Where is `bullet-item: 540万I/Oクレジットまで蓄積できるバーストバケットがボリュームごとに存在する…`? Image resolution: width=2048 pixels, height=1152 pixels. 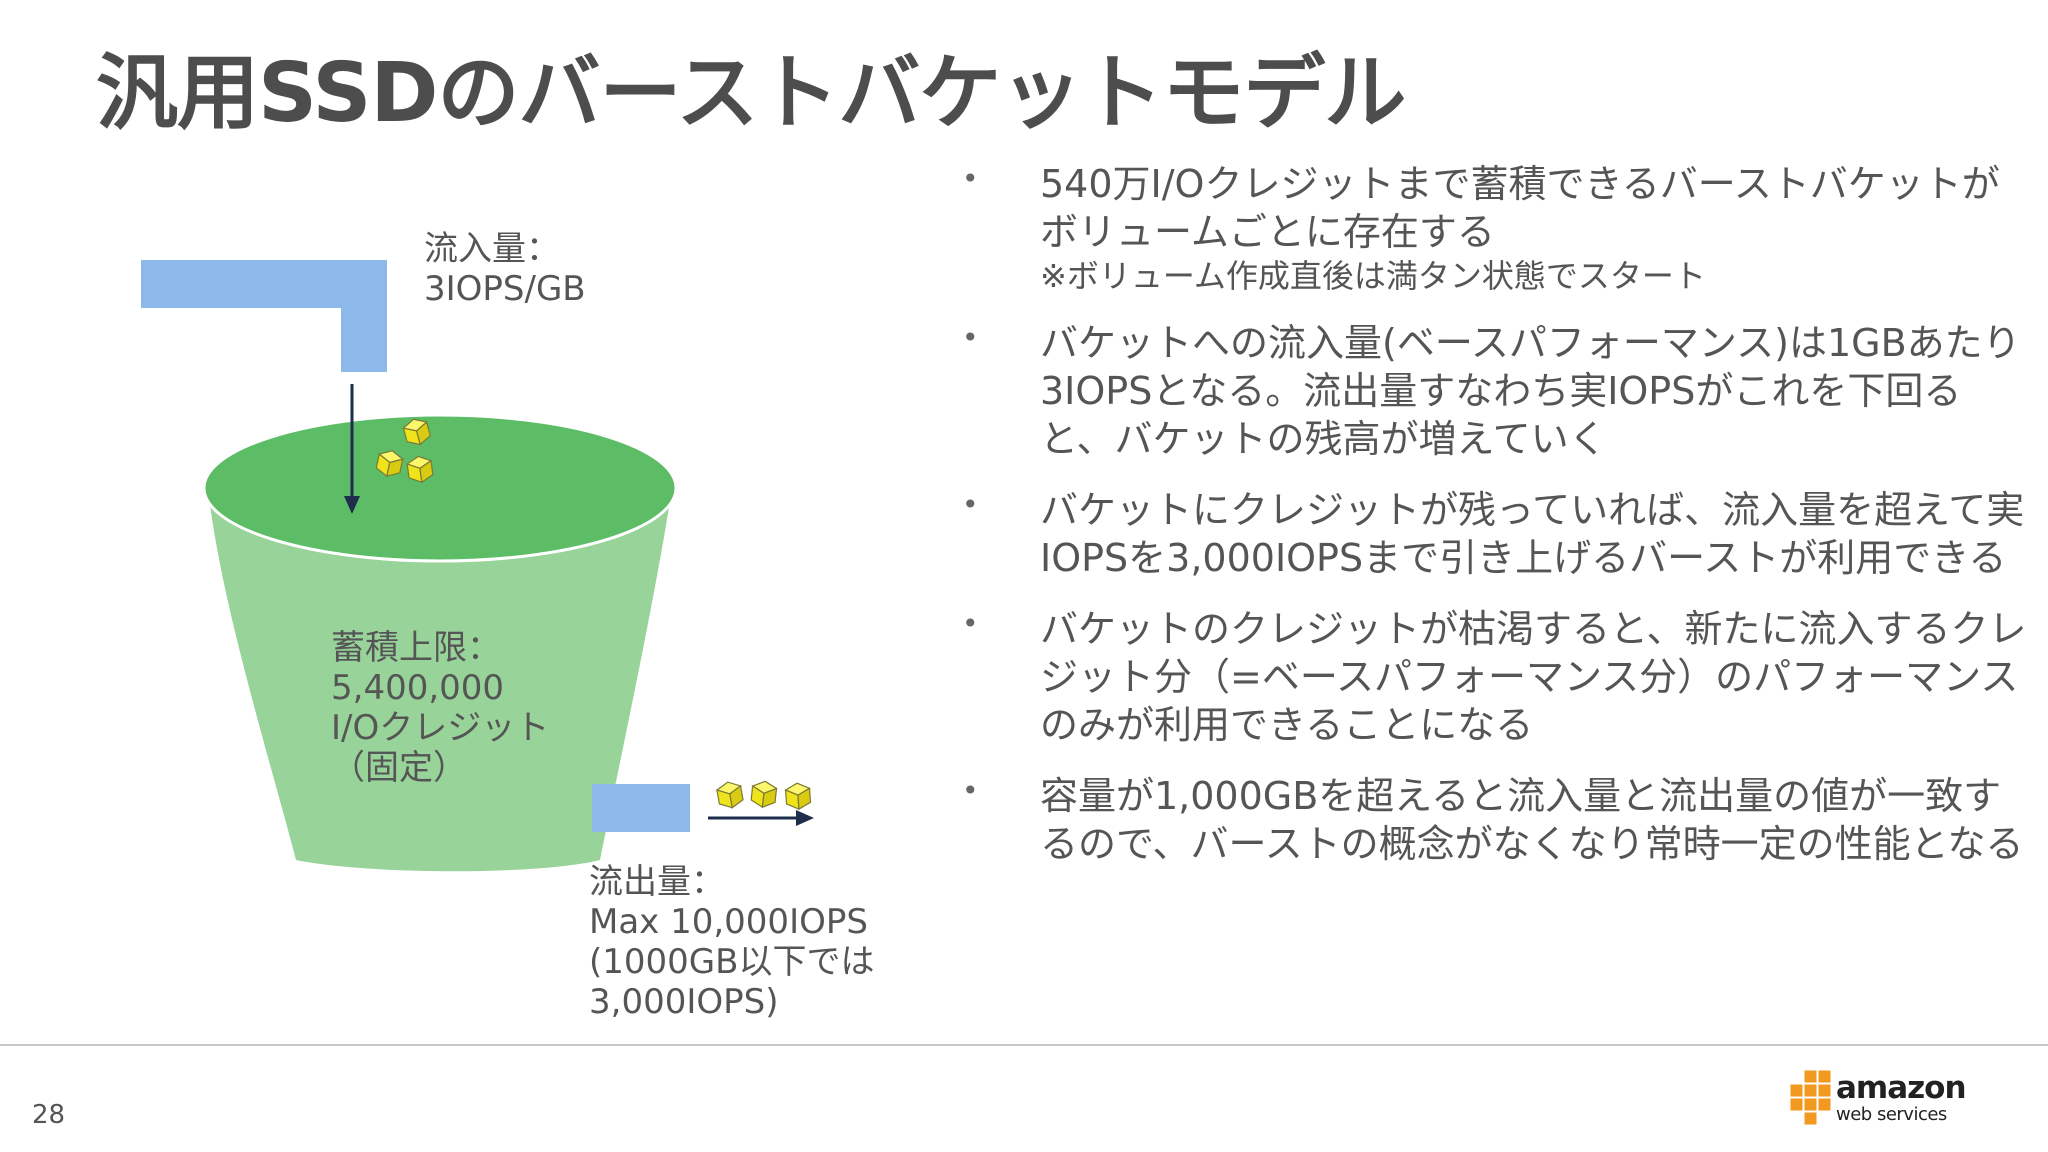 bullet-item: 540万I/Oクレジットまで蓄積できるバーストバケットがボリュームごとに存在する… is located at coordinates (1493, 228).